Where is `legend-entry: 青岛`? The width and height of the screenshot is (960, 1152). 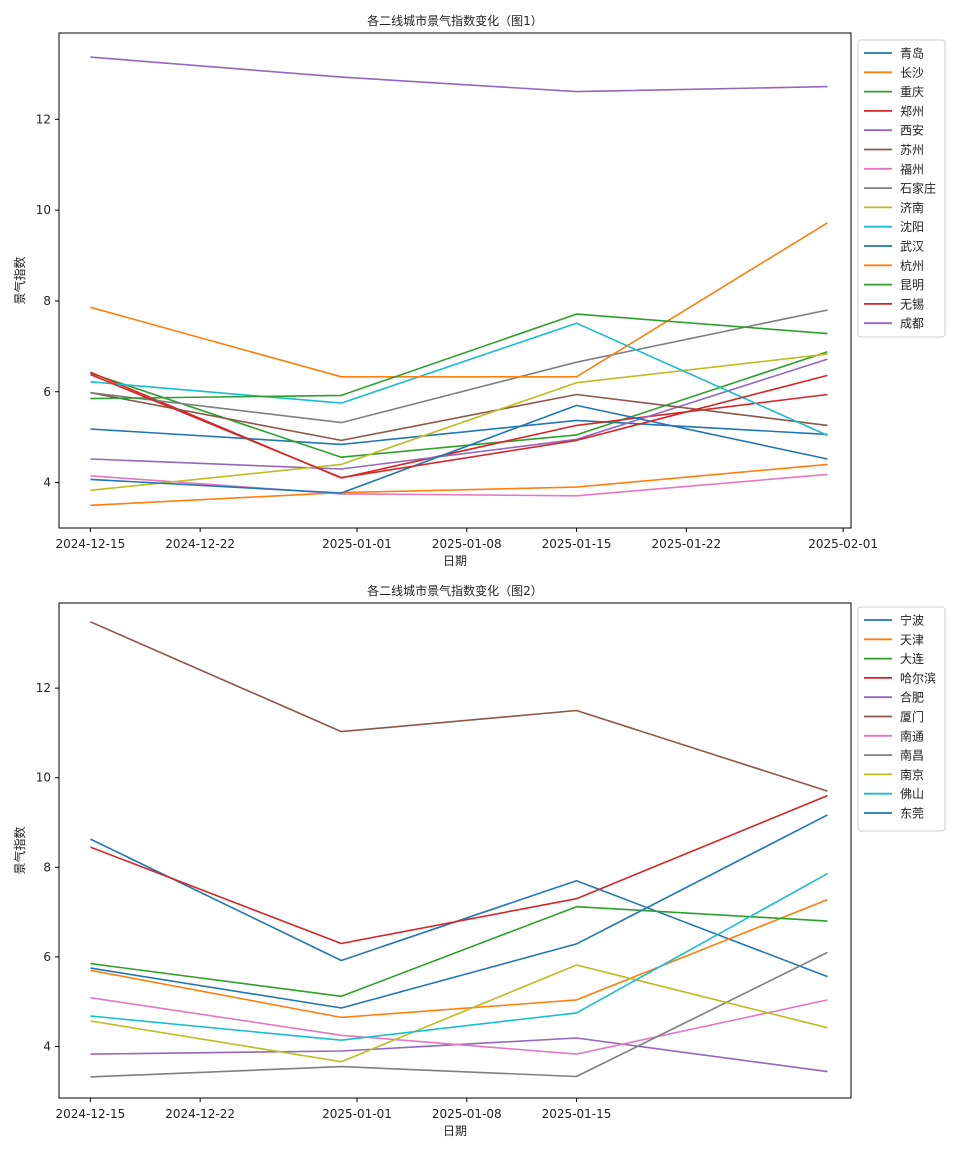 legend-entry: 青岛 is located at coordinates (912, 53).